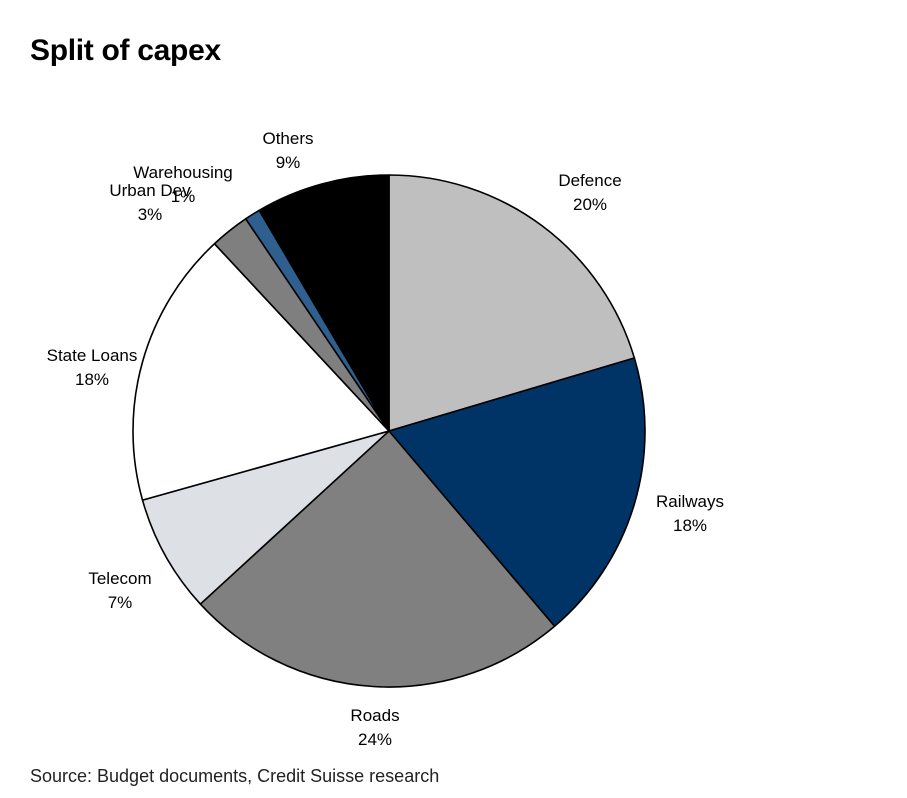 The image size is (907, 798). I want to click on slice-label-telecom: Telecom, so click(119, 578).